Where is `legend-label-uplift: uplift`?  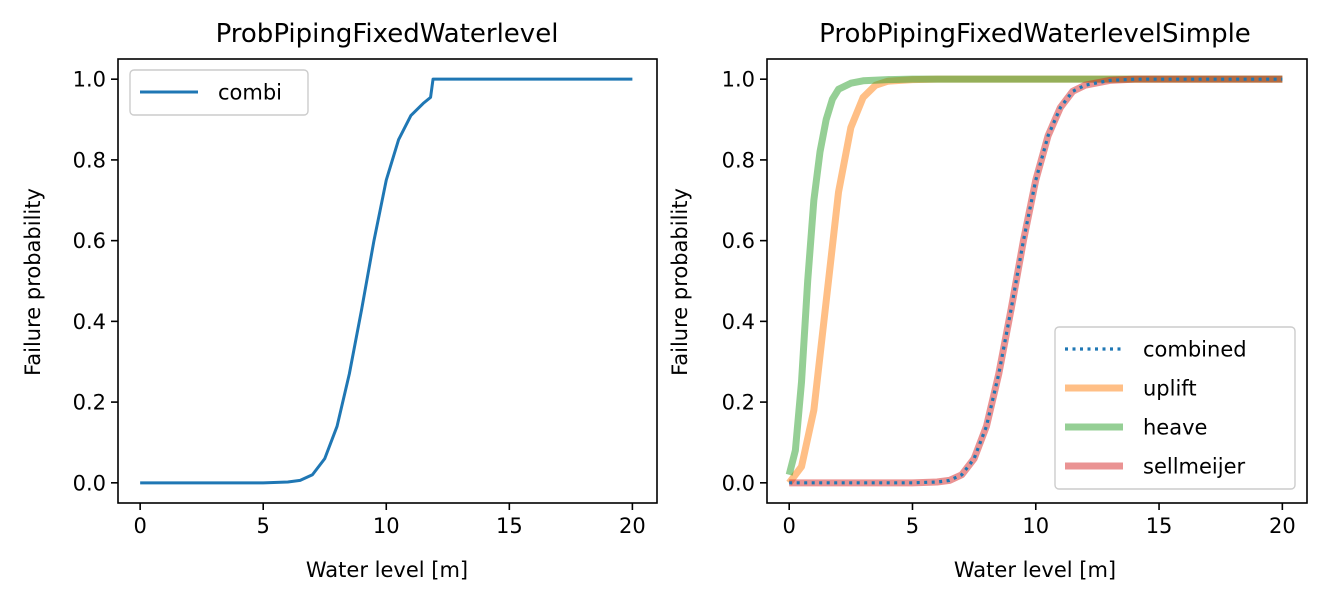
legend-label-uplift: uplift is located at coordinates (1170, 389).